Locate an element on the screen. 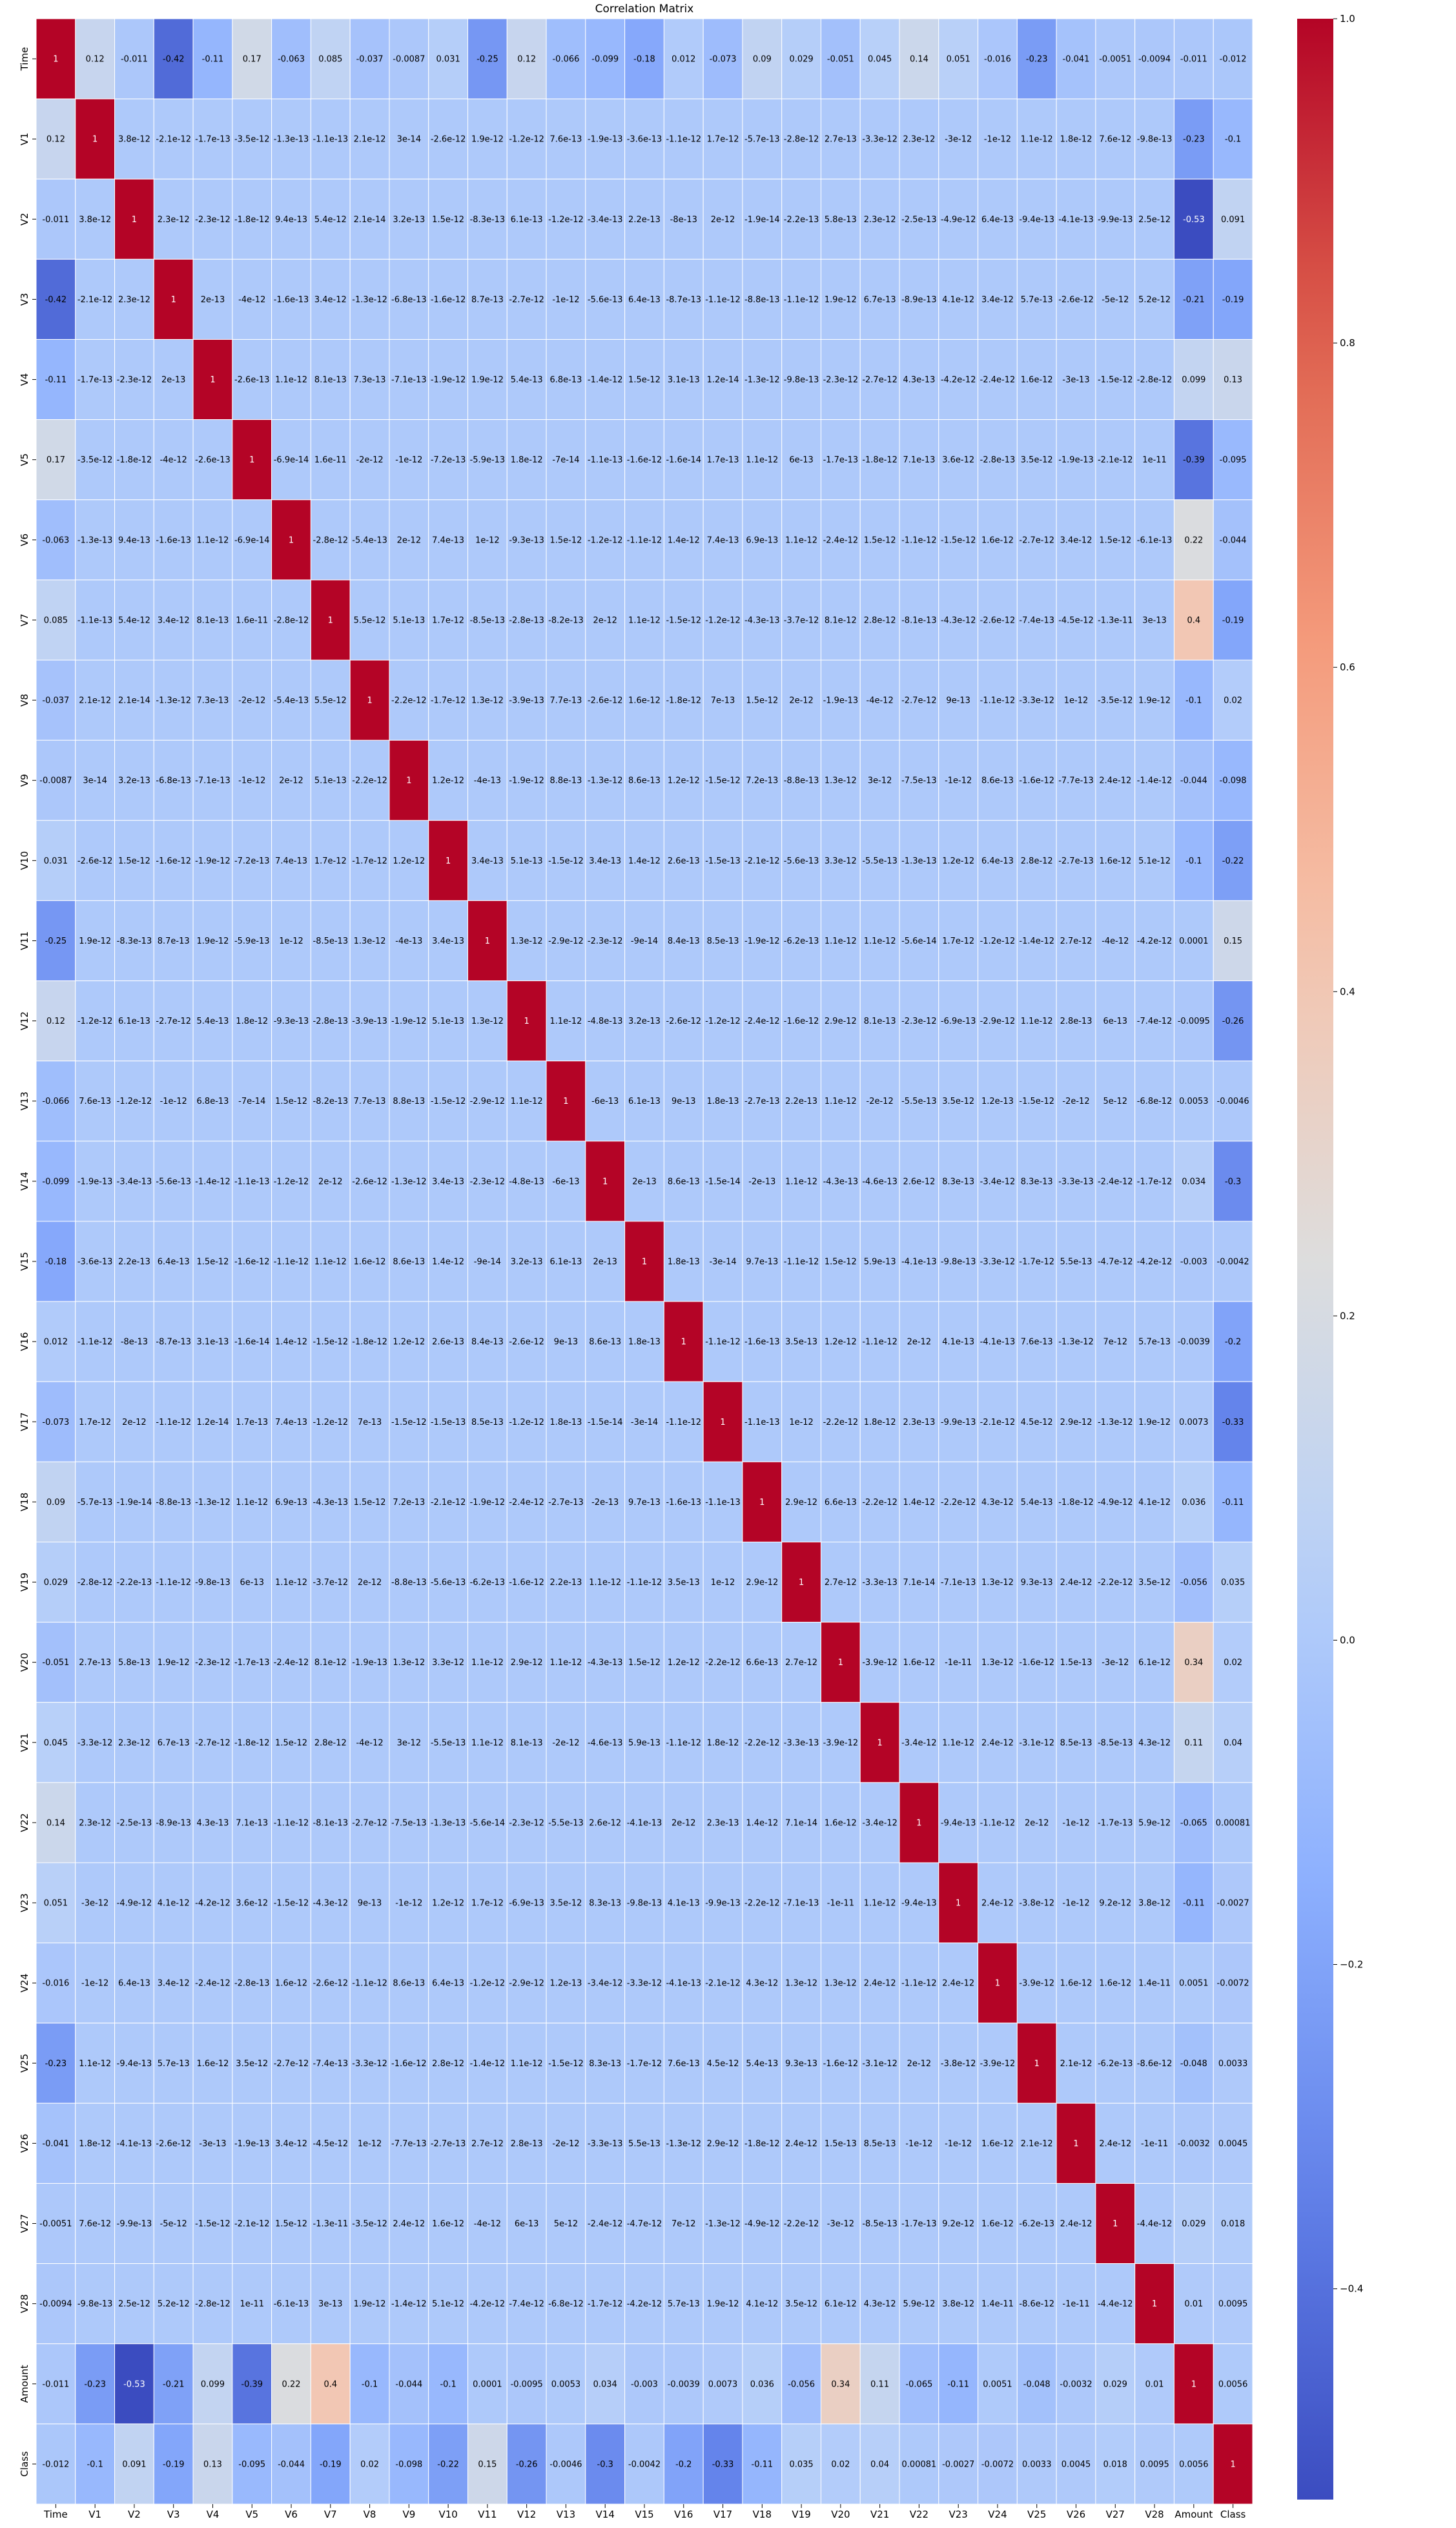 The image size is (1456, 2528). cell-annotation: -1.2e-12 is located at coordinates (998, 941).